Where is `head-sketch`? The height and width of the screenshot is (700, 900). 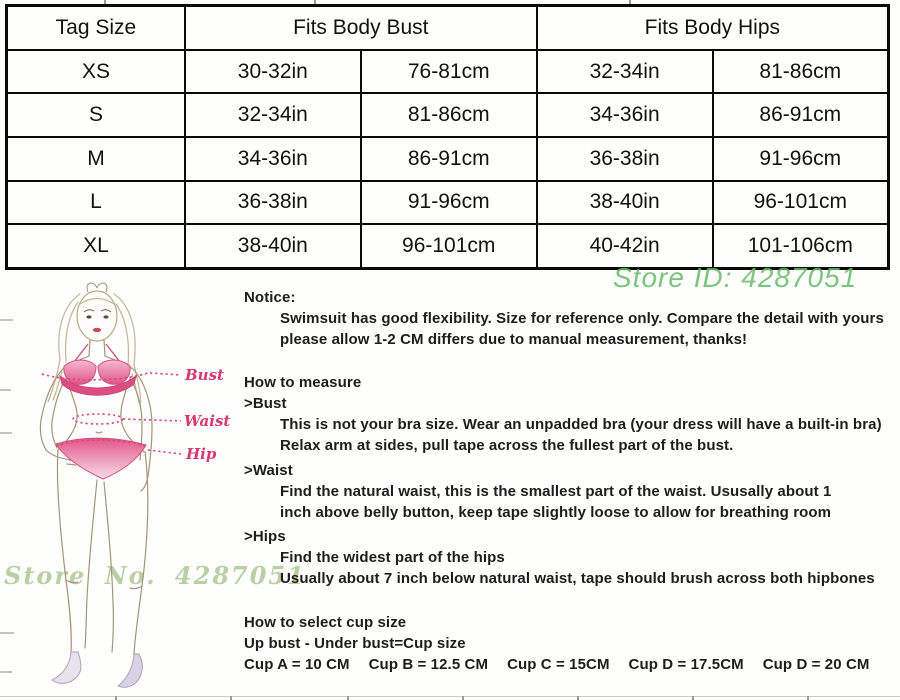
head-sketch is located at coordinates (97, 316).